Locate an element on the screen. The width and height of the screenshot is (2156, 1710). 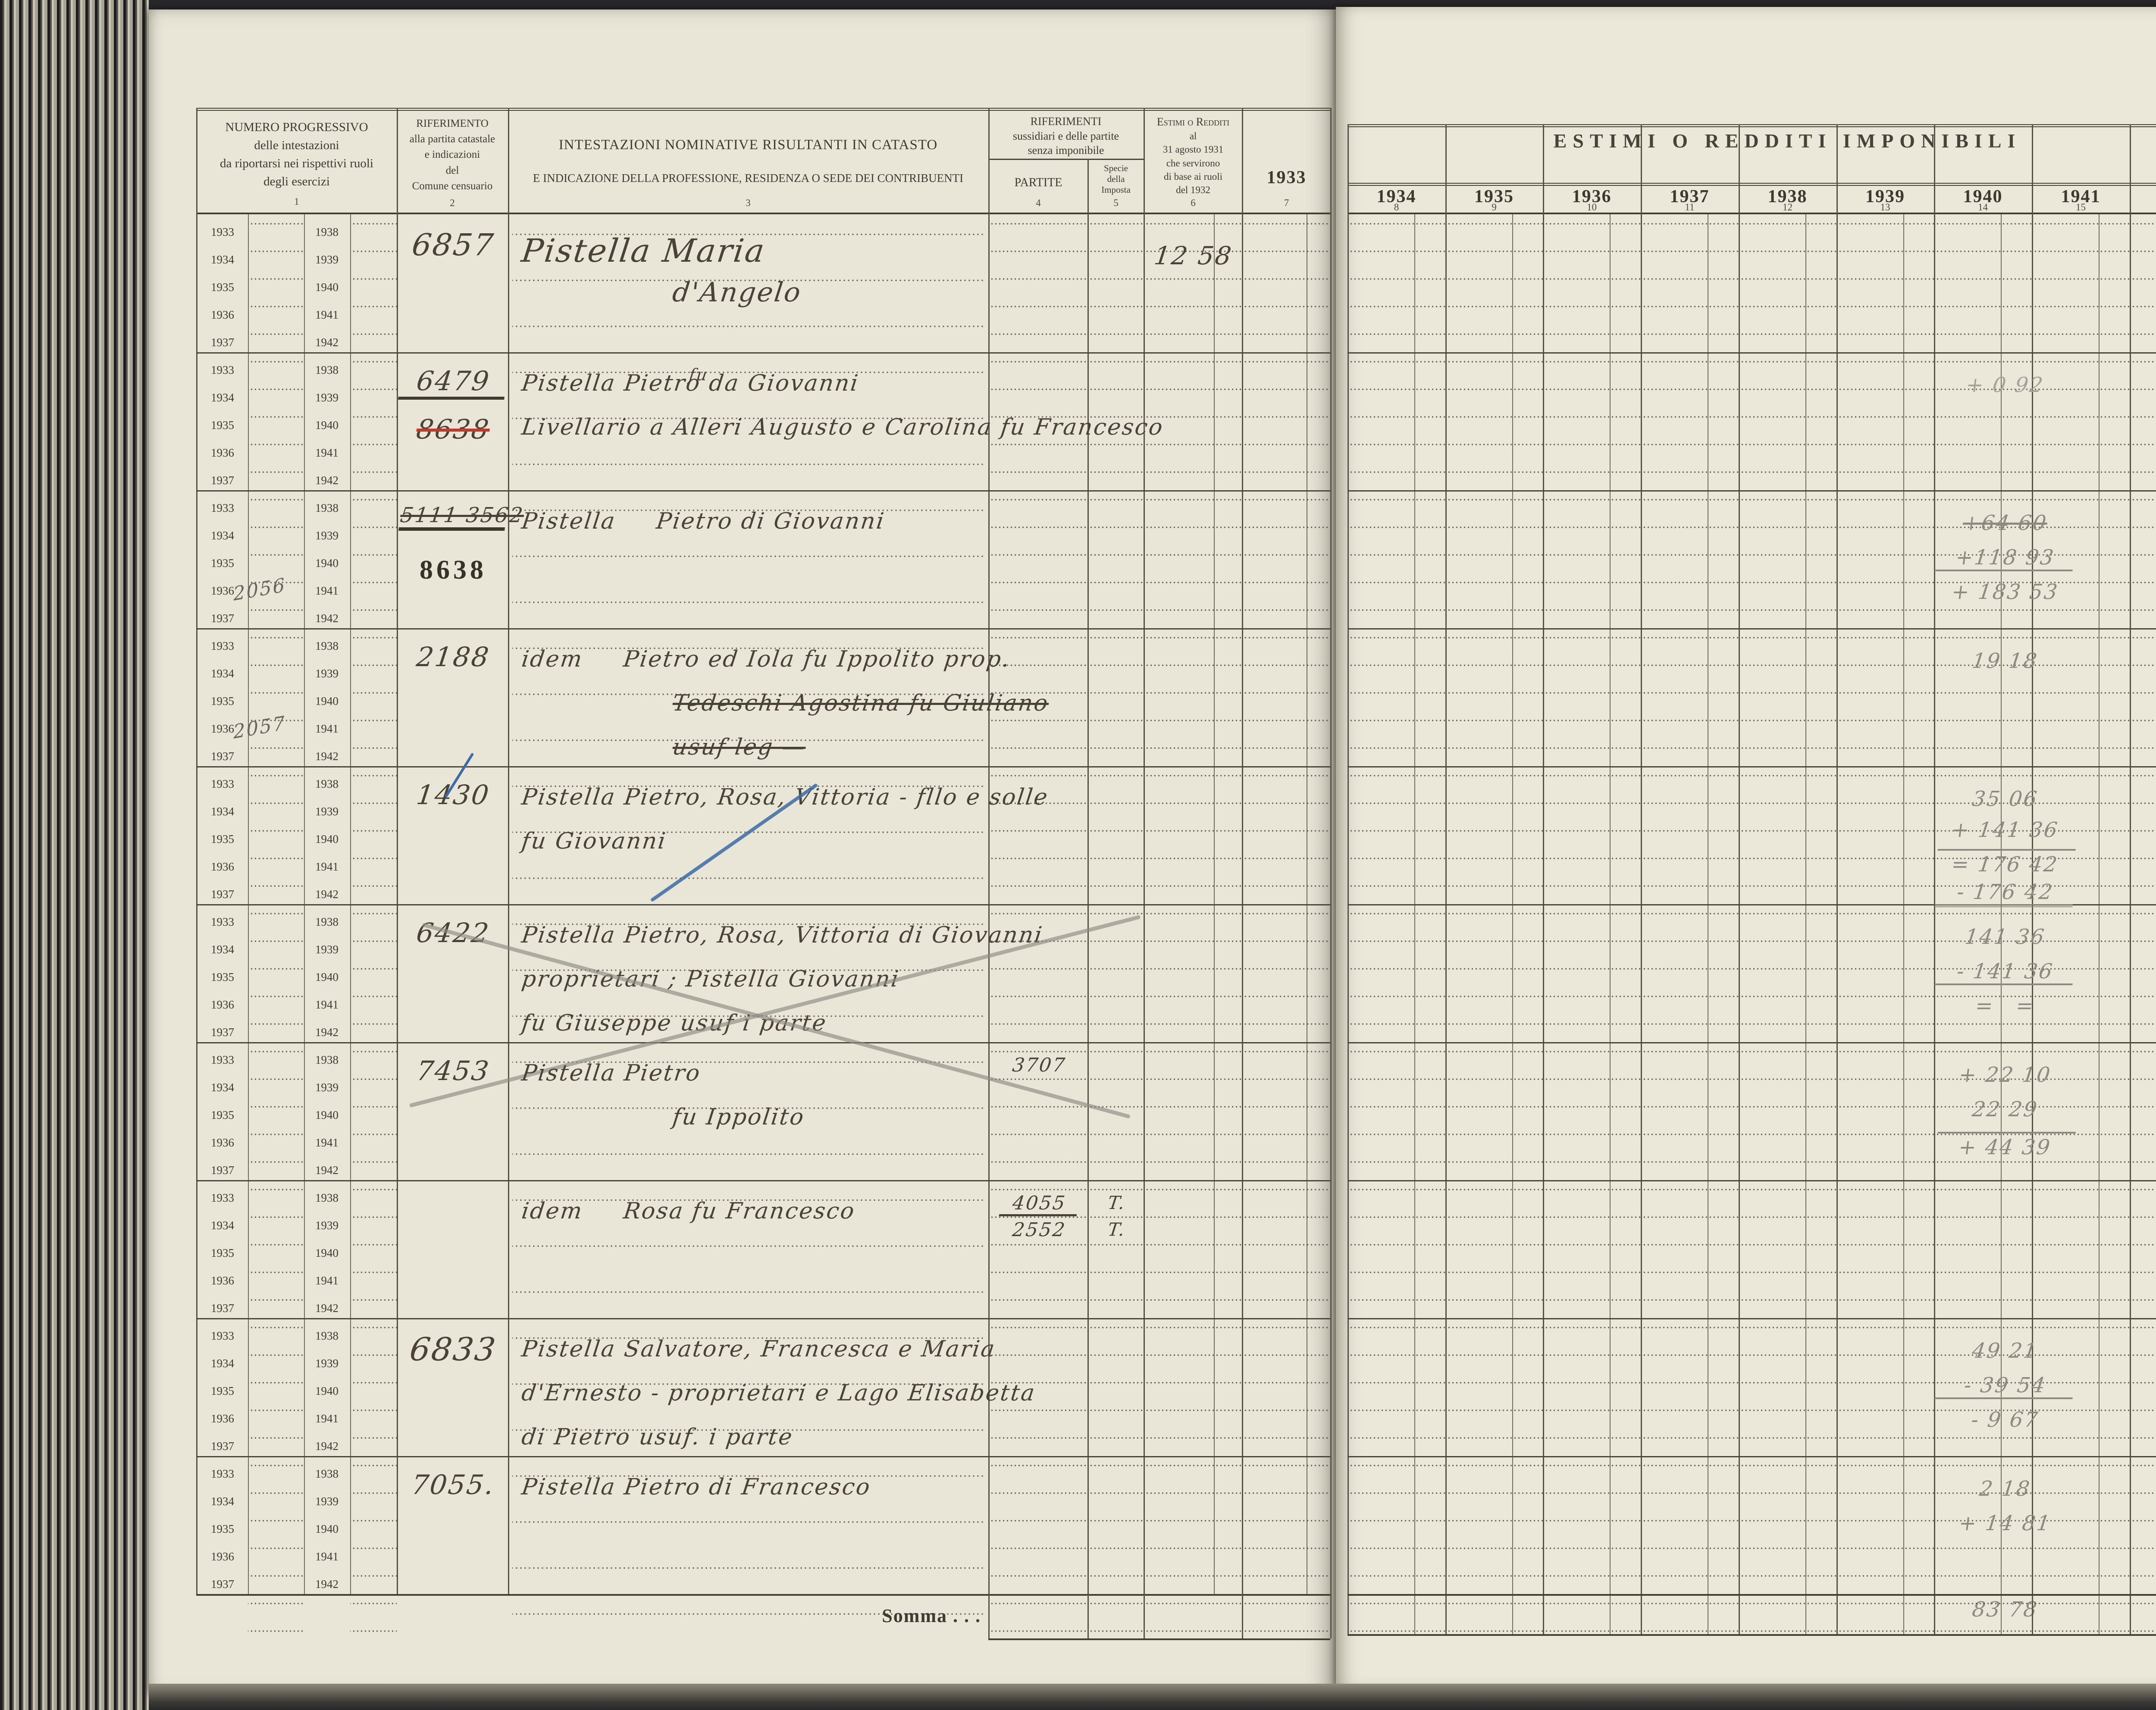
pencil-value-1941: + 14 81 is located at coordinates (2005, 1523).